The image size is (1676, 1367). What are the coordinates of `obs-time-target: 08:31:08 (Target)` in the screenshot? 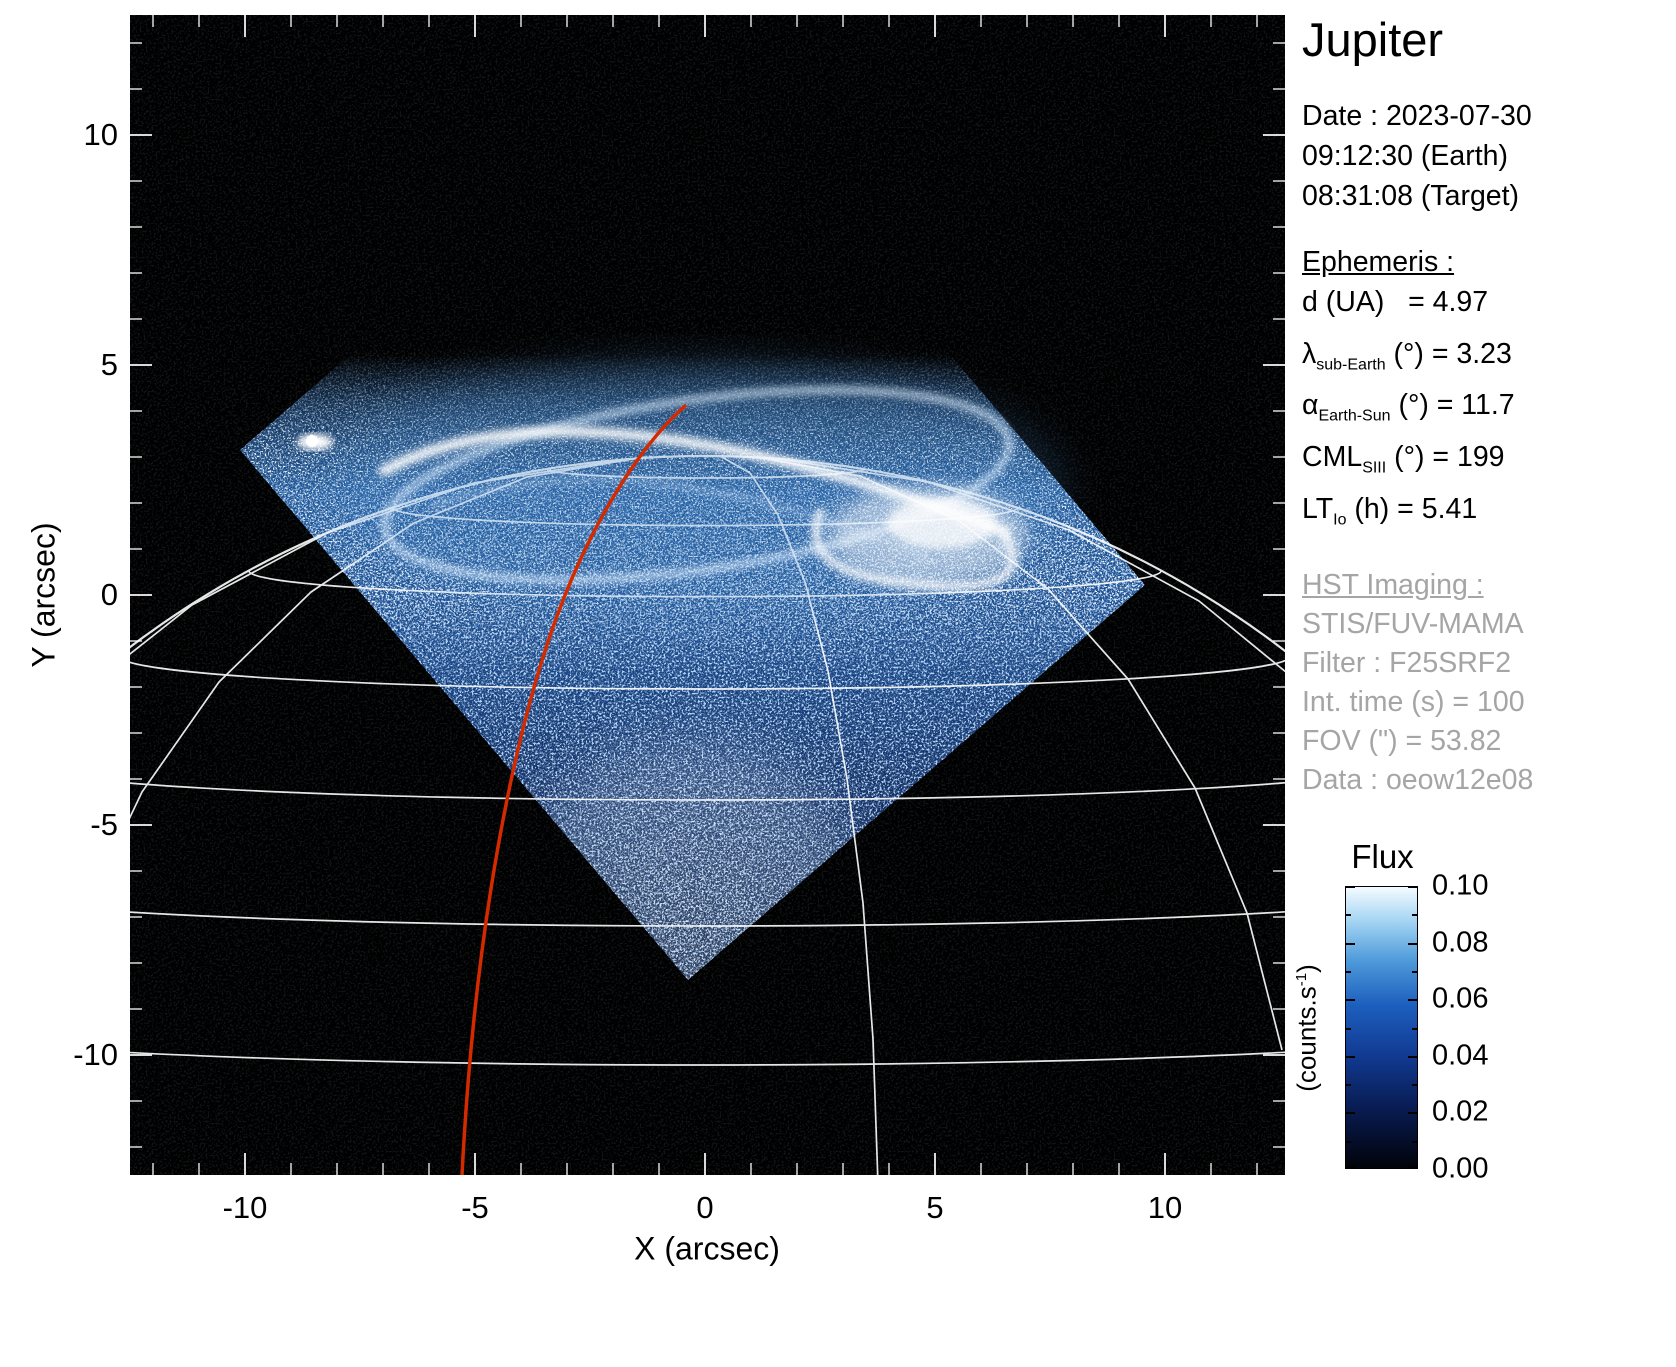 It's located at (1411, 196).